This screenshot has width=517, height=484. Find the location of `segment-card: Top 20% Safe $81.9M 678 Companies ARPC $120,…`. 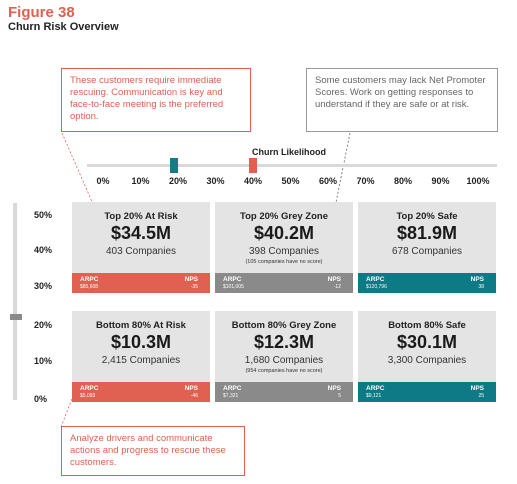

segment-card: Top 20% Safe $81.9M 678 Companies ARPC $120,… is located at coordinates (427, 247).